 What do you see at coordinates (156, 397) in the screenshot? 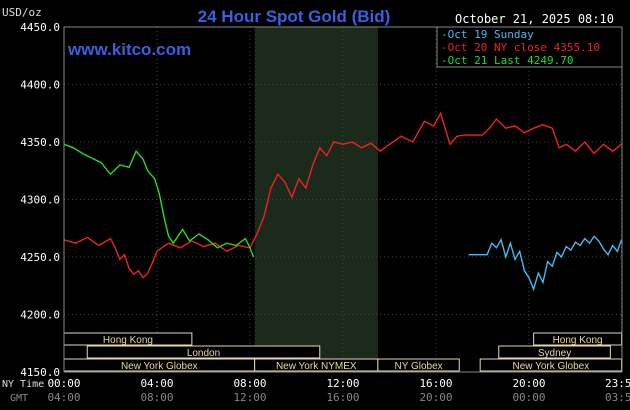
I see `x-tick-label-gmt: 08:00` at bounding box center [156, 397].